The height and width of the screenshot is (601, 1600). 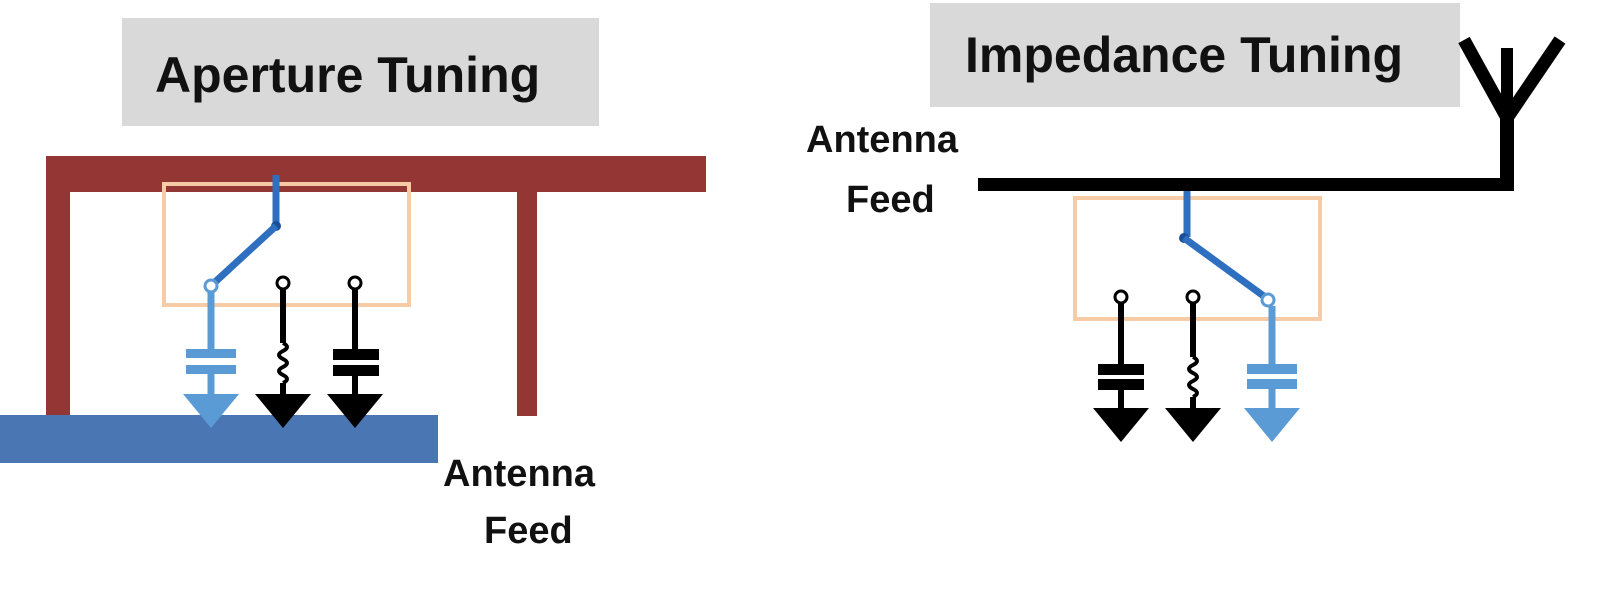 I want to click on impedance-inductor, so click(x=1193, y=377).